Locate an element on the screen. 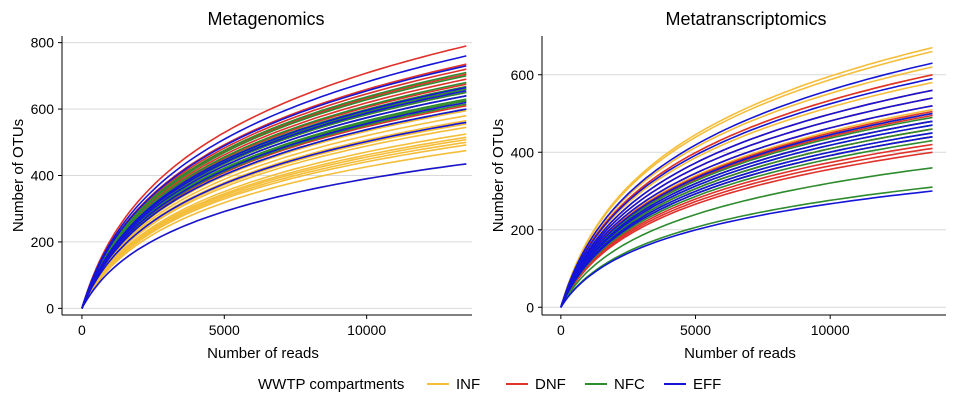  legend-label-nfc: NFC is located at coordinates (629, 384).